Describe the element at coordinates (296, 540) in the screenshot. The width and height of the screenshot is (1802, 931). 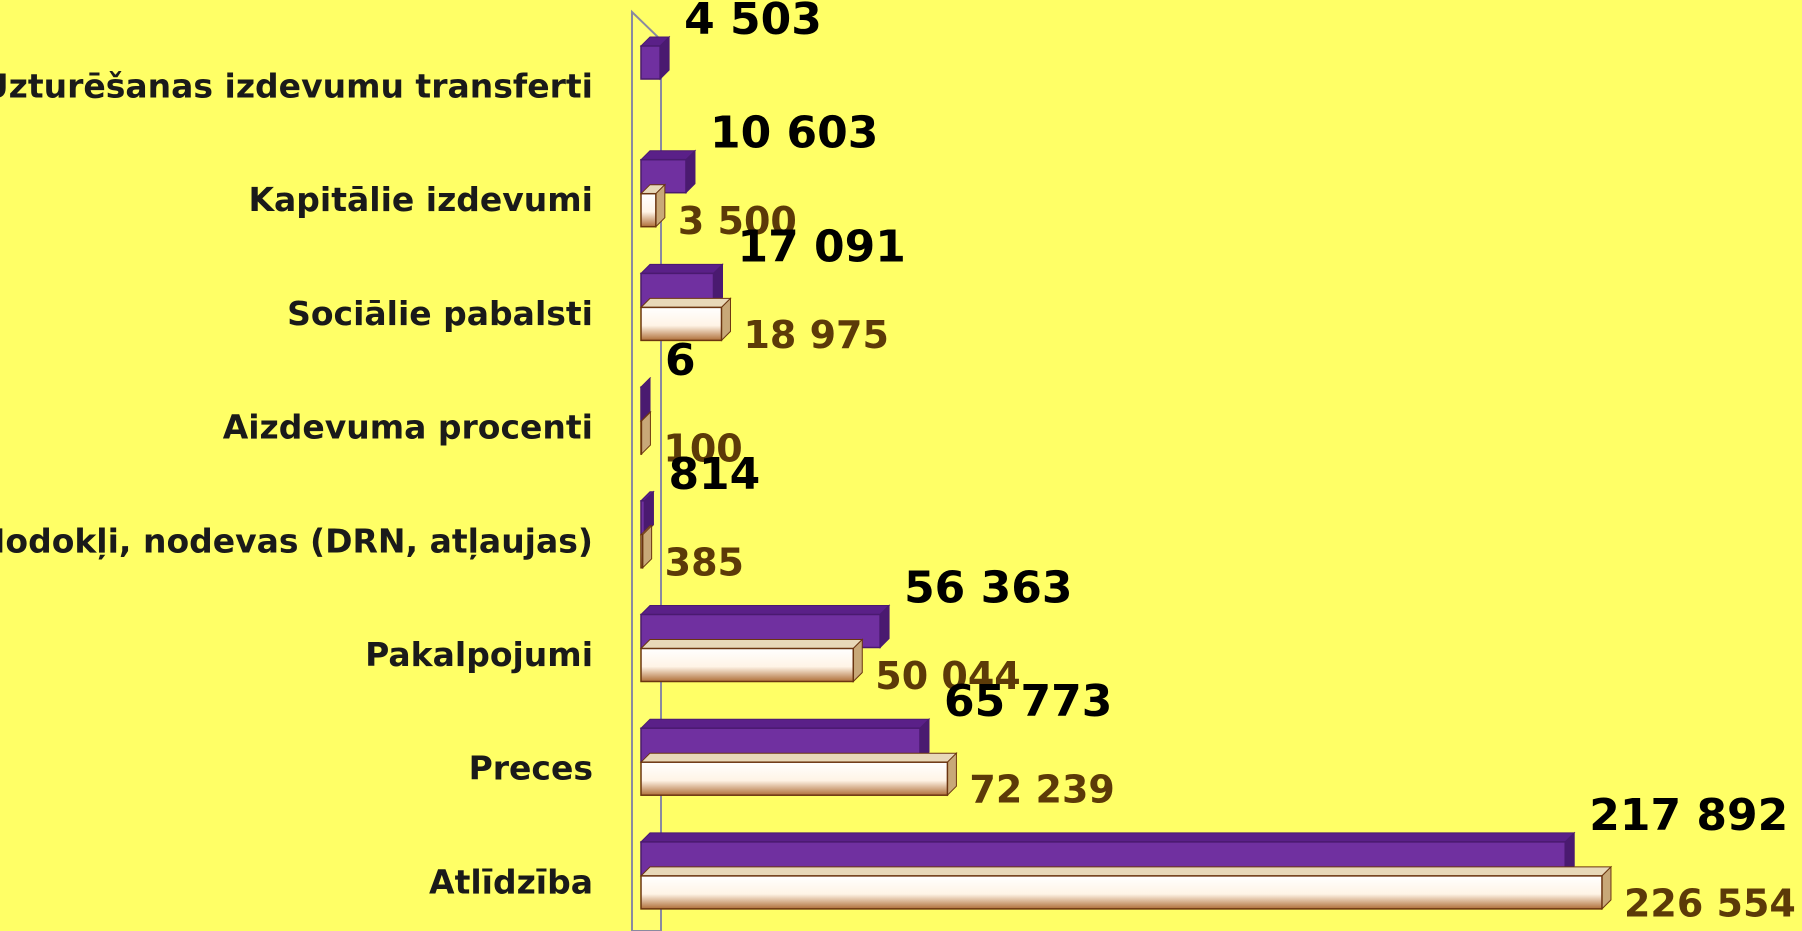
I see `category-label: Nodokļi, nodevas (DRN, atļaujas)` at that location.